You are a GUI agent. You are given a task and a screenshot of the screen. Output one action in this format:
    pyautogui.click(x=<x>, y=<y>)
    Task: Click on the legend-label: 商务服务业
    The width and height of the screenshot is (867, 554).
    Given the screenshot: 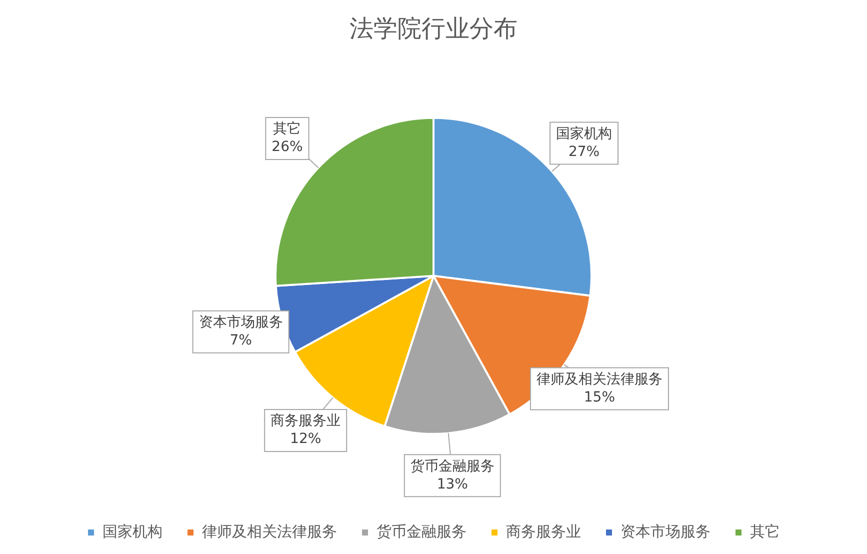 What is the action you would take?
    pyautogui.click(x=543, y=531)
    